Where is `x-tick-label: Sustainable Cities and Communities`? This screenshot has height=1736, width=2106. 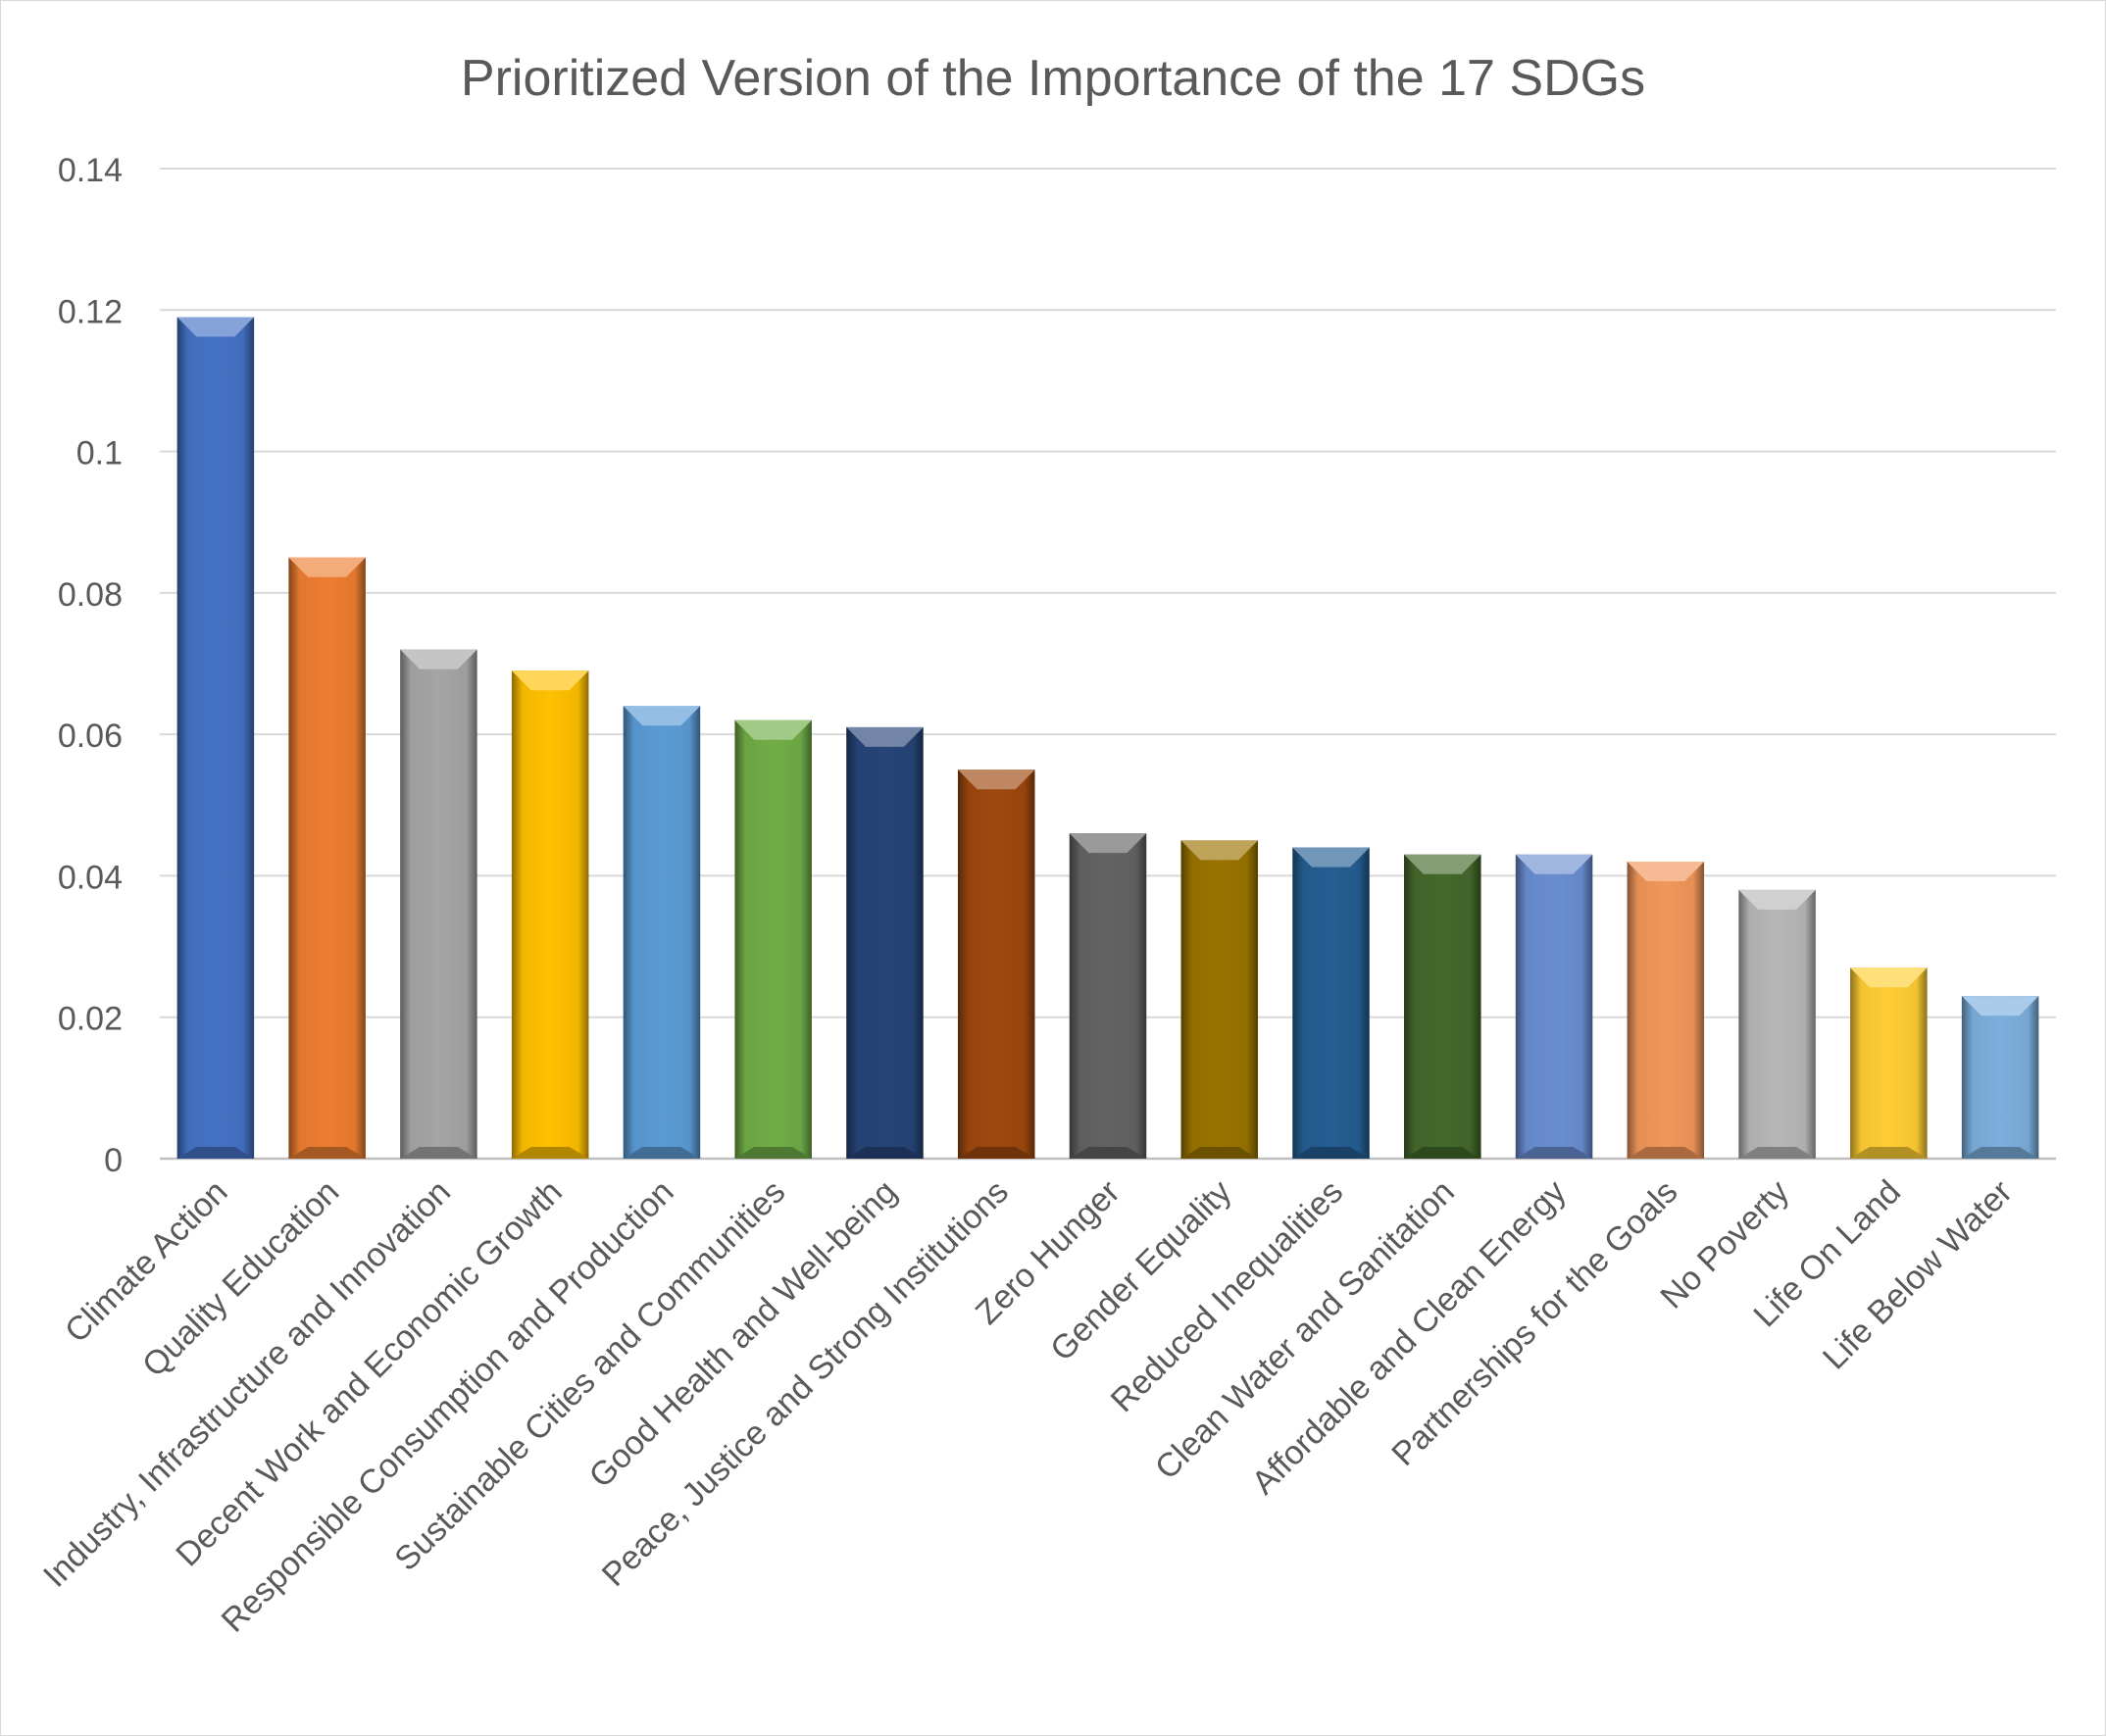 x-tick-label: Sustainable Cities and Communities is located at coordinates (589, 1375).